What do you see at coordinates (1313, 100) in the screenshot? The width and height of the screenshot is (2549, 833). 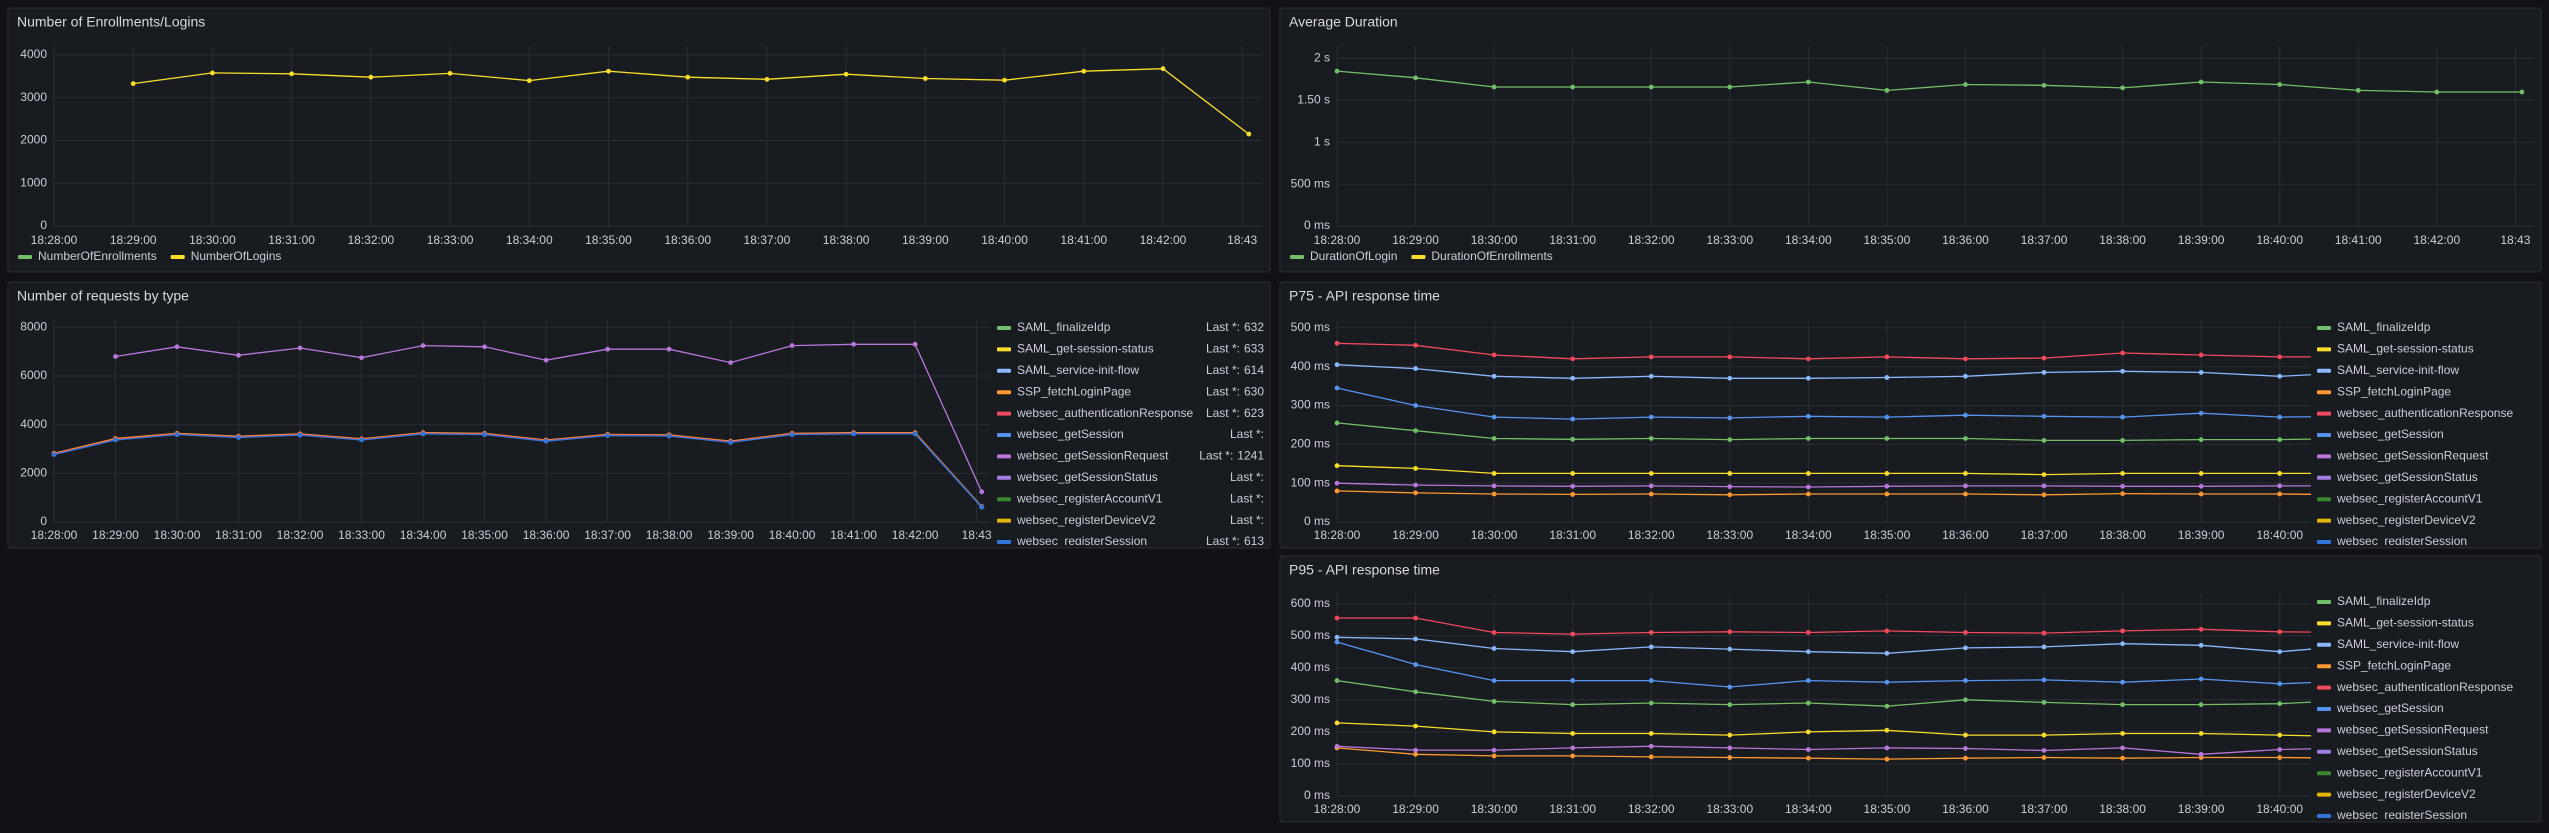 I see `y-tick-label: 1.50 s` at bounding box center [1313, 100].